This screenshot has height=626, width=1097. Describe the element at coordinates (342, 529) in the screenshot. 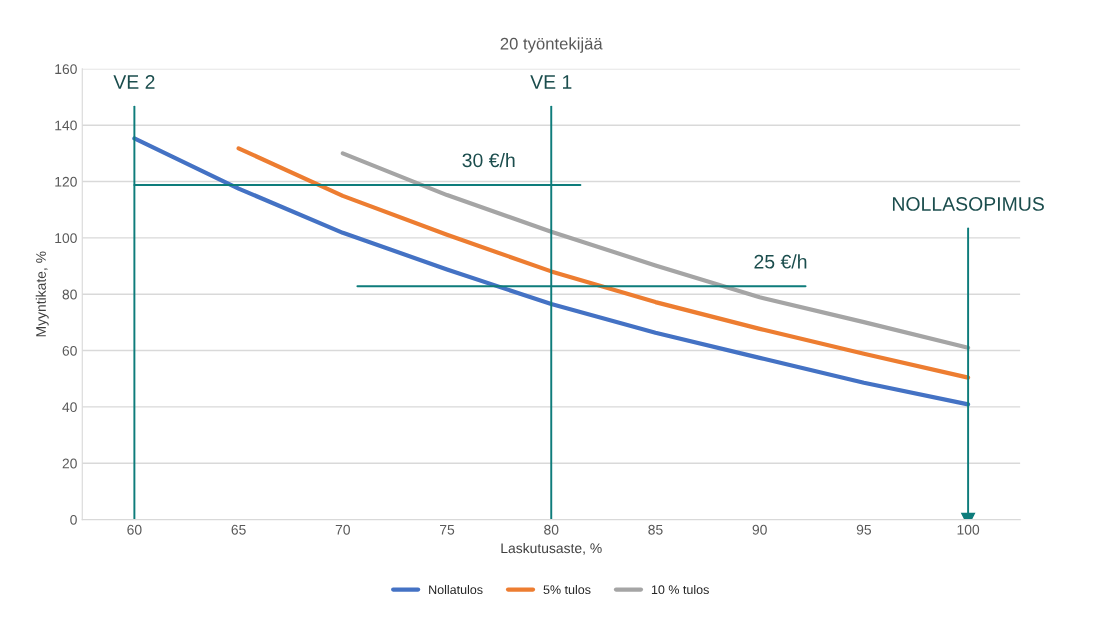

I see `x-tick-label: 70` at that location.